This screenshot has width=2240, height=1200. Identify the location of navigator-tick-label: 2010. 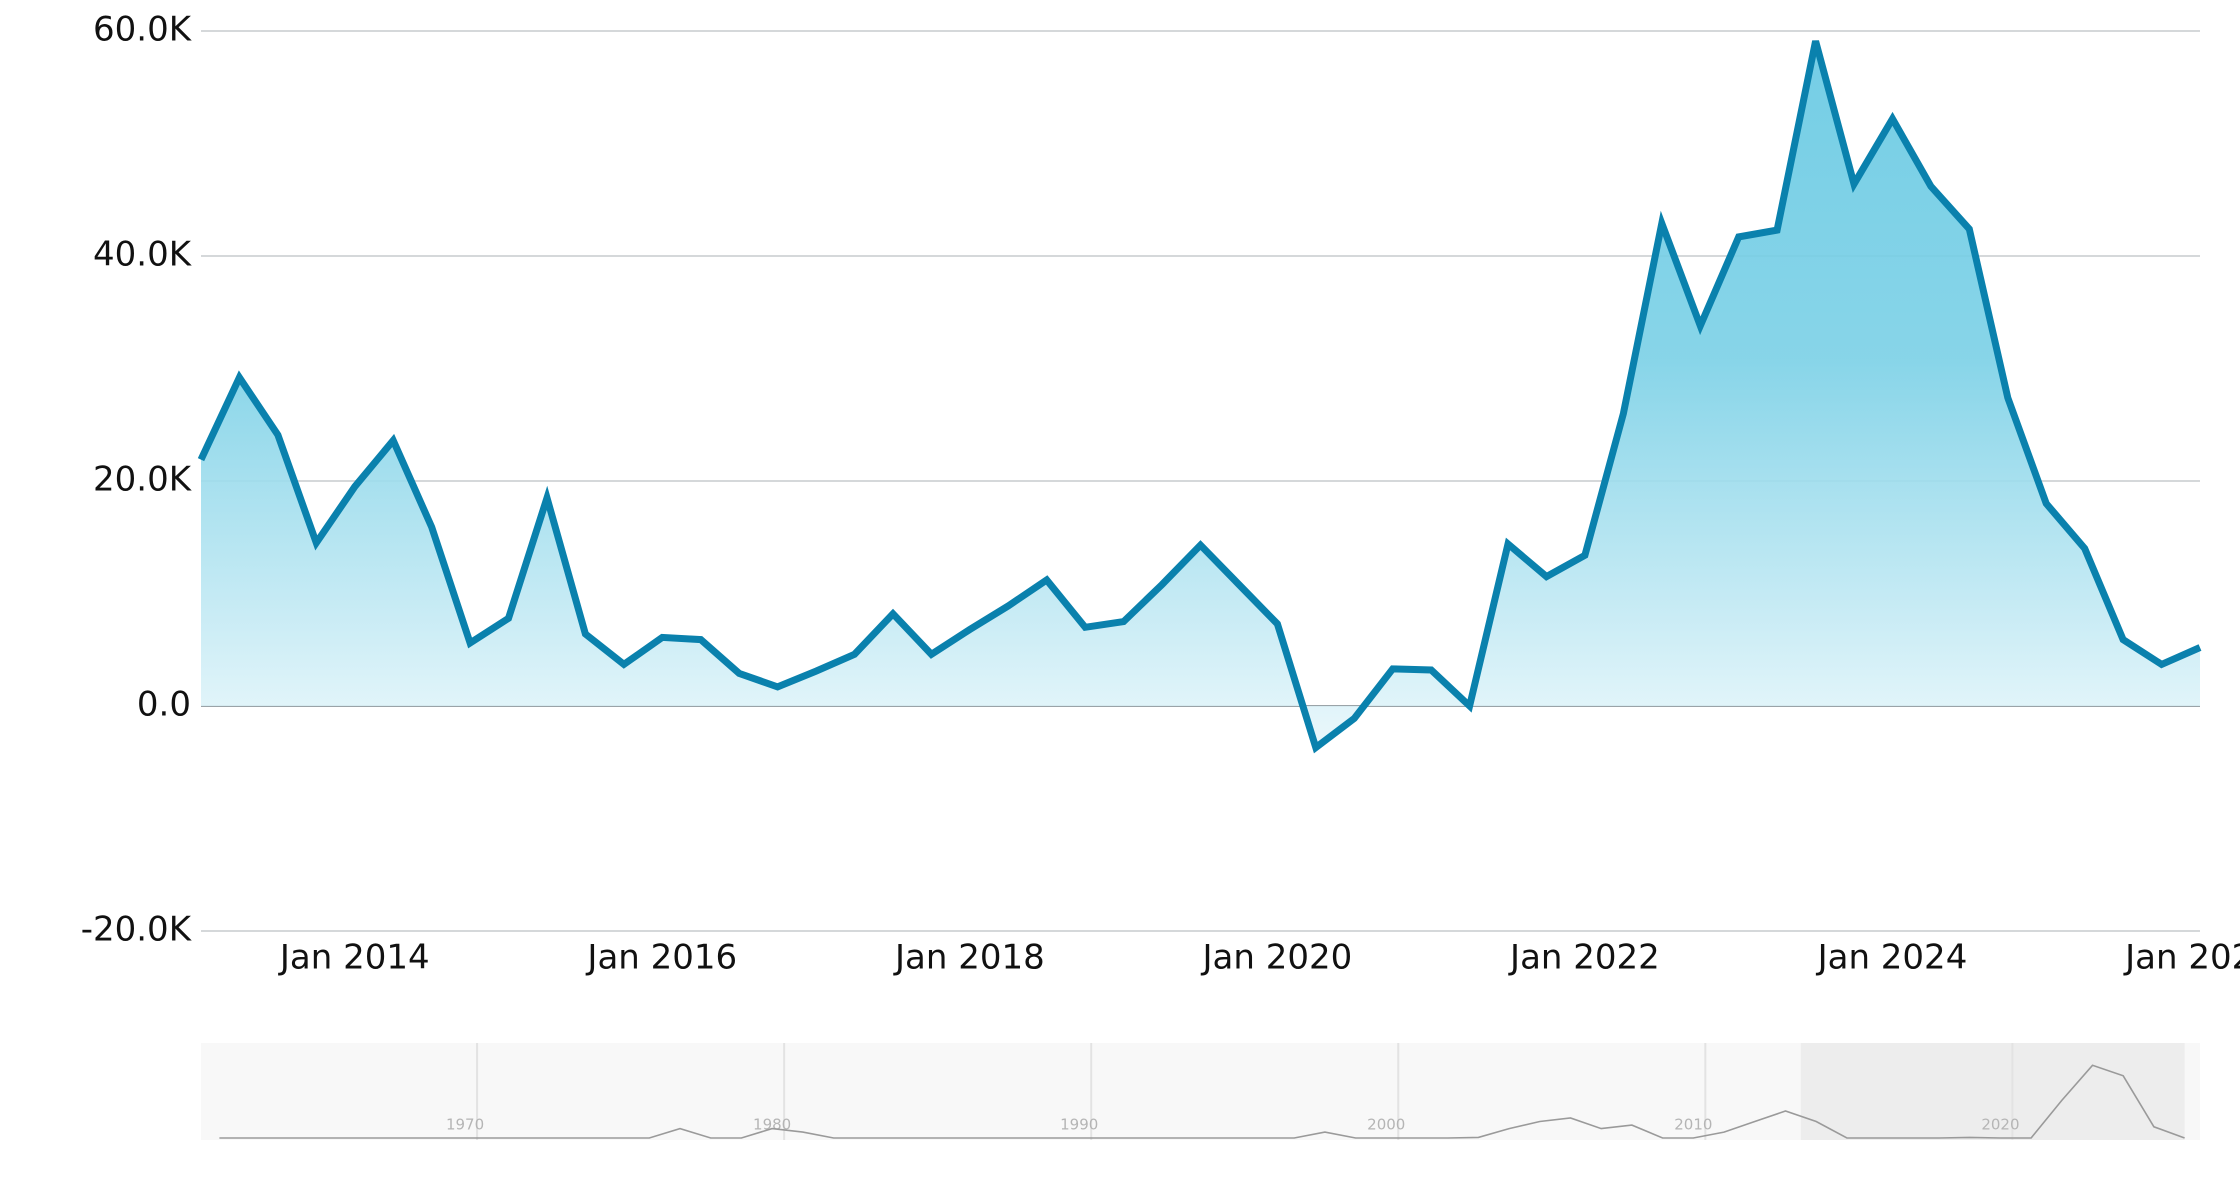
(1693, 1125).